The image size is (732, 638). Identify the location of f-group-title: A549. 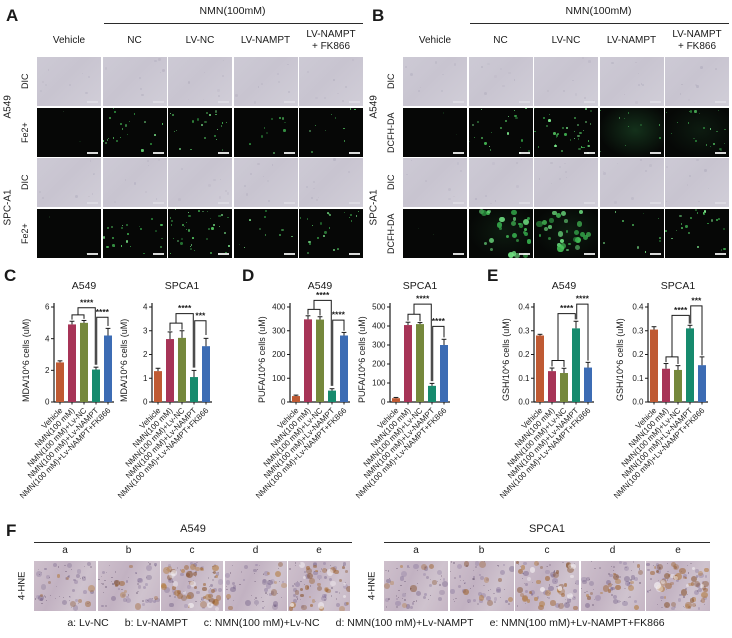
(193, 529).